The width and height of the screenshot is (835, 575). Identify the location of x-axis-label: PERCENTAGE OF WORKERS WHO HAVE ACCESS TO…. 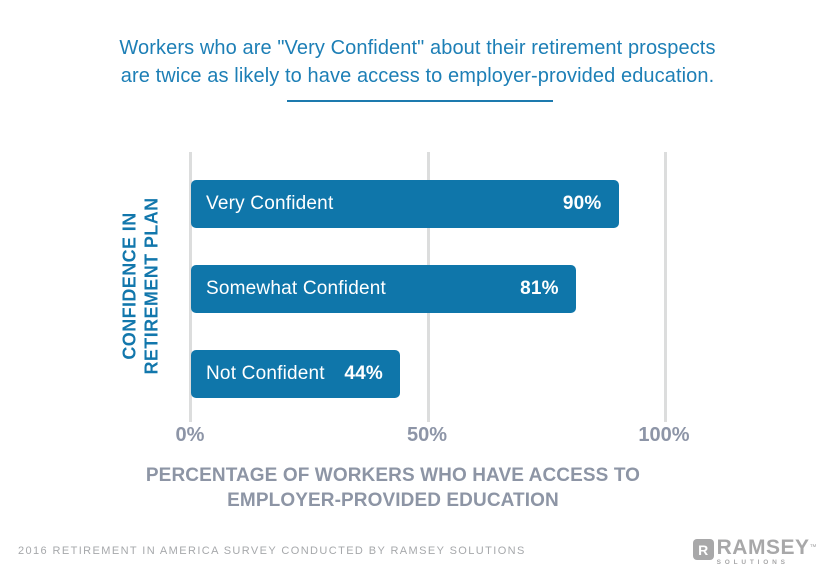
(393, 488).